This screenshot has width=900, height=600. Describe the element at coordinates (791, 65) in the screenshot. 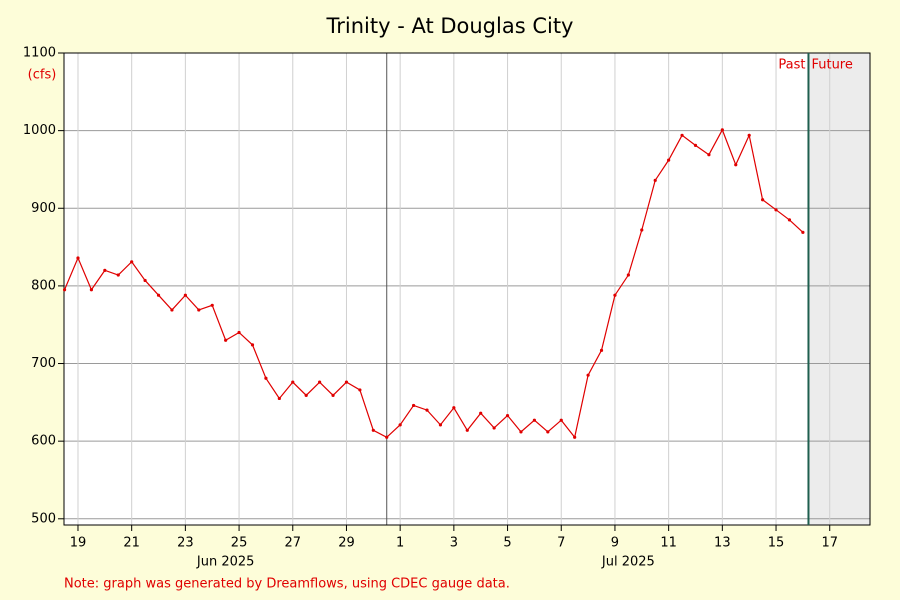

I see `past-label: Past` at that location.